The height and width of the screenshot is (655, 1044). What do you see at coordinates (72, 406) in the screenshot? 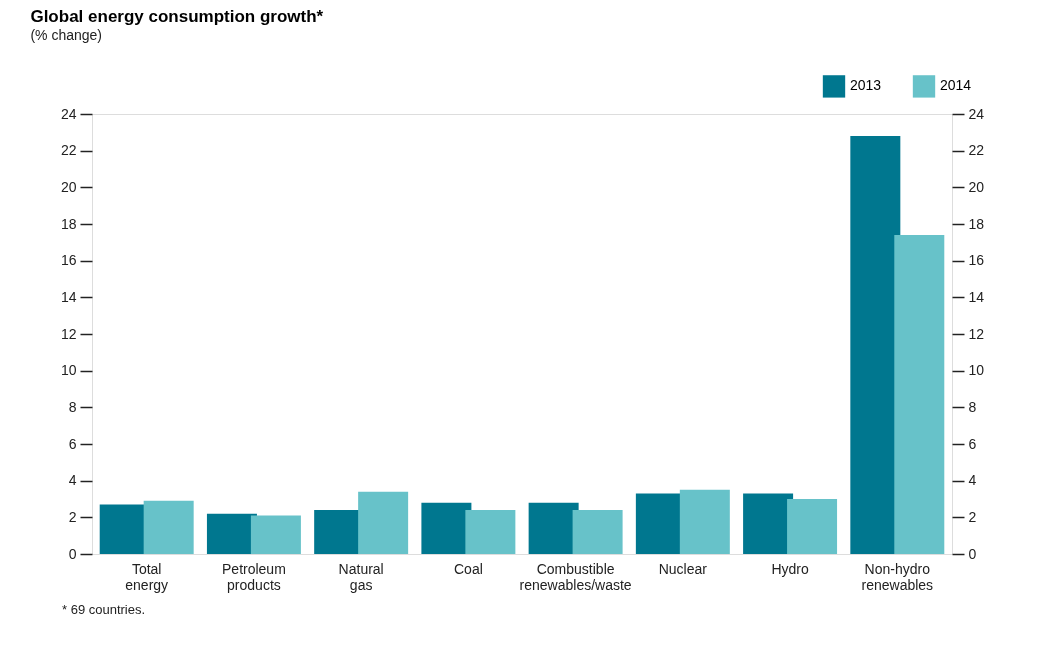
I see `y-tick-label: 8` at bounding box center [72, 406].